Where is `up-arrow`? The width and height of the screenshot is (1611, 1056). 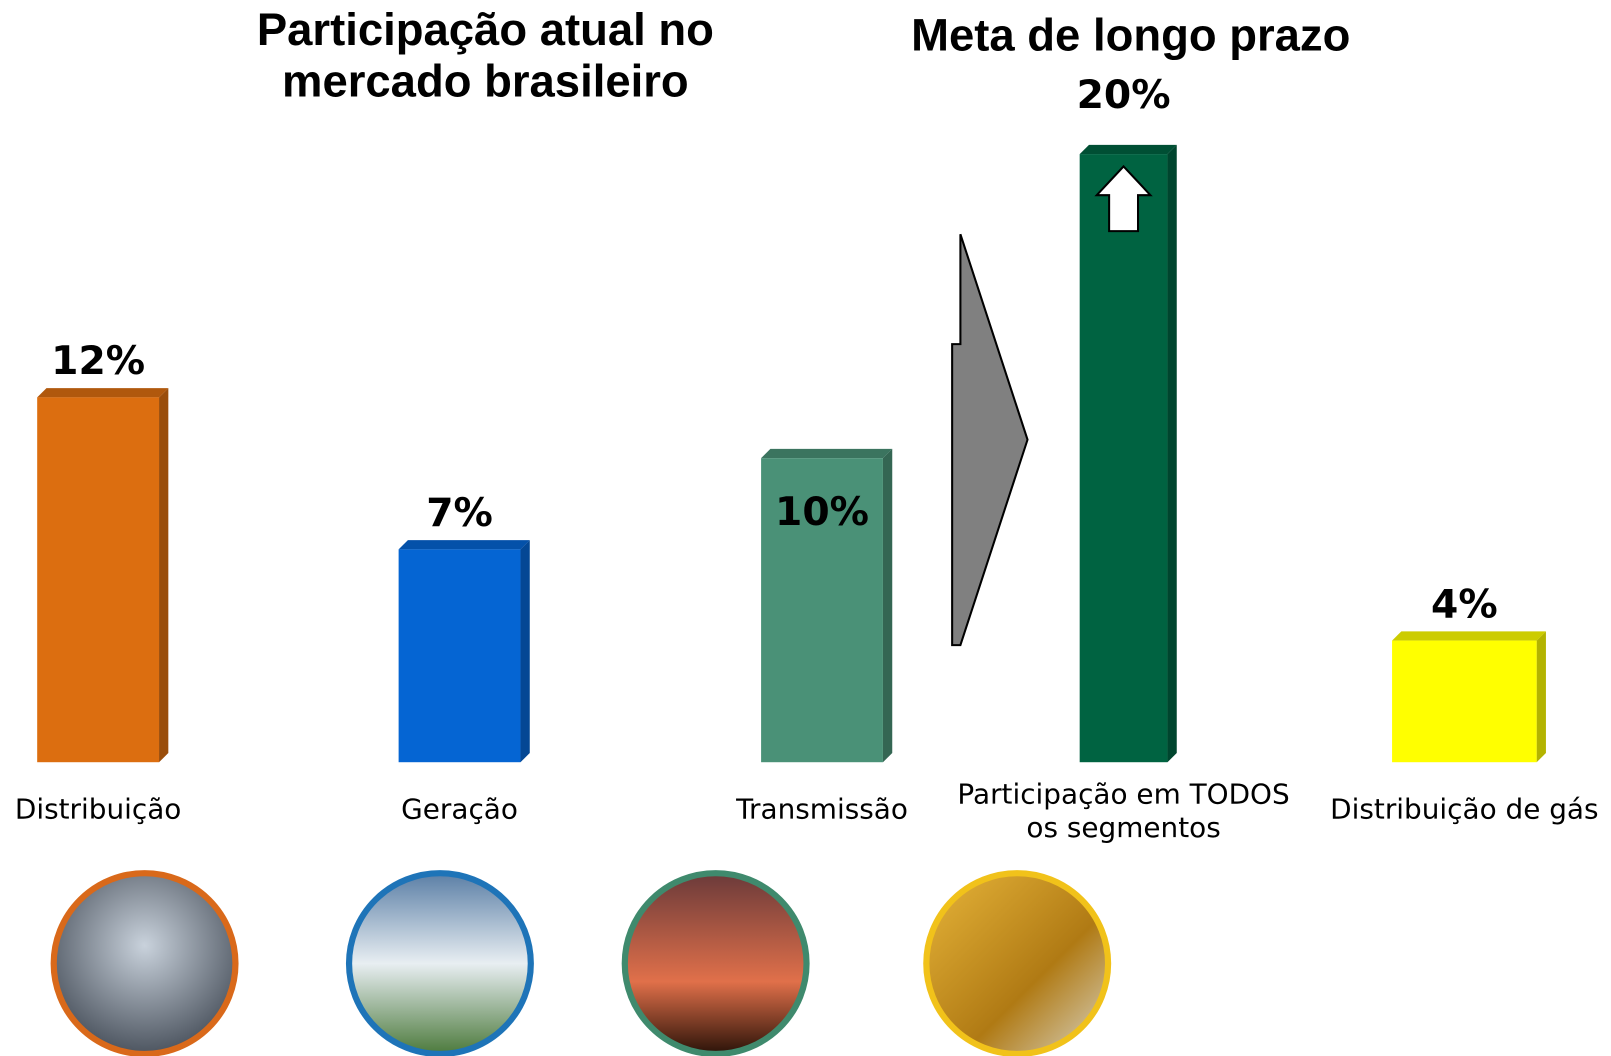
up-arrow is located at coordinates (1123, 198).